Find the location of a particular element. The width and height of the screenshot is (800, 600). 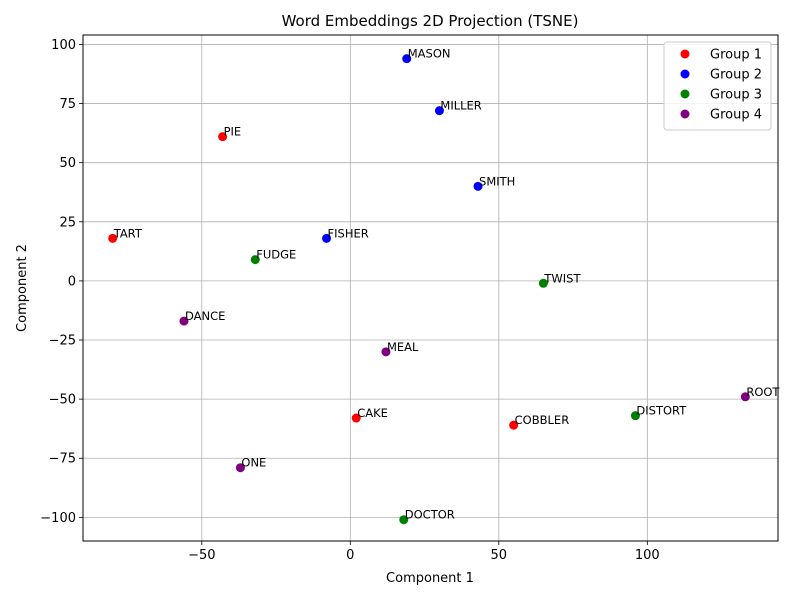

point-fudge is located at coordinates (255, 260).